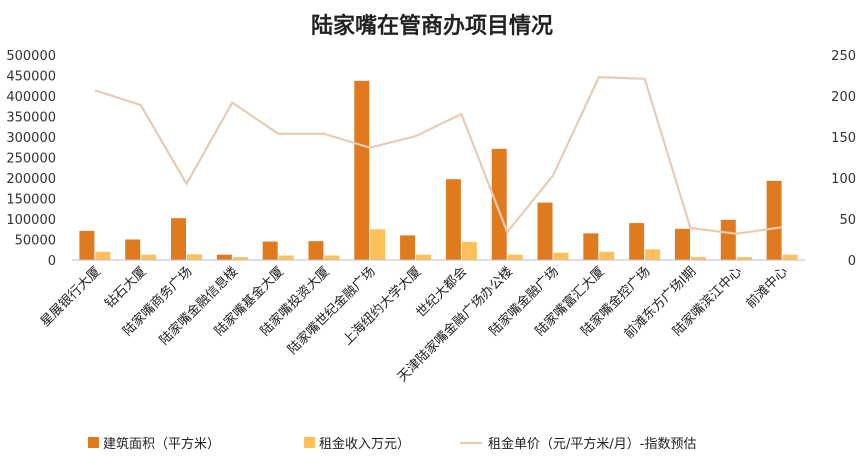 Image resolution: width=864 pixels, height=468 pixels. I want to click on legend-label: 租金收入万元）, so click(364, 444).